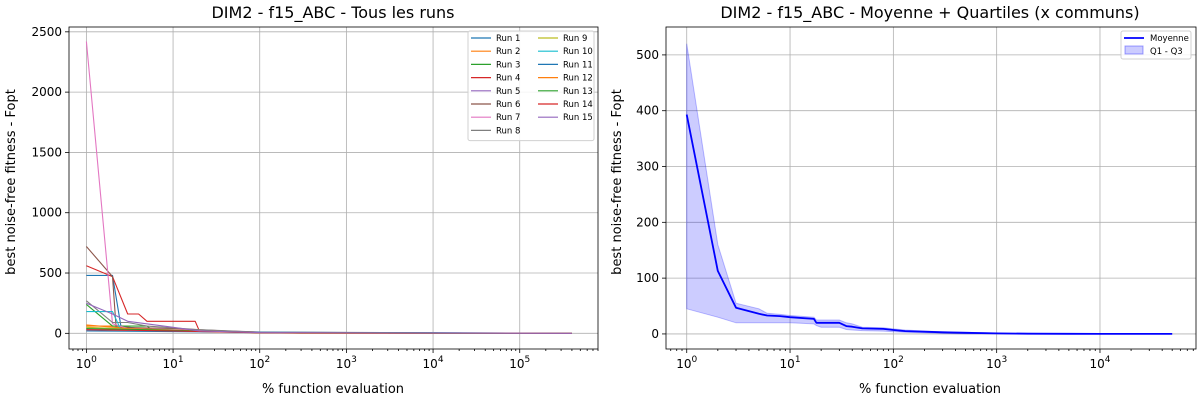 The height and width of the screenshot is (400, 1200). What do you see at coordinates (578, 118) in the screenshot?
I see `legend-entry: Run 15` at bounding box center [578, 118].